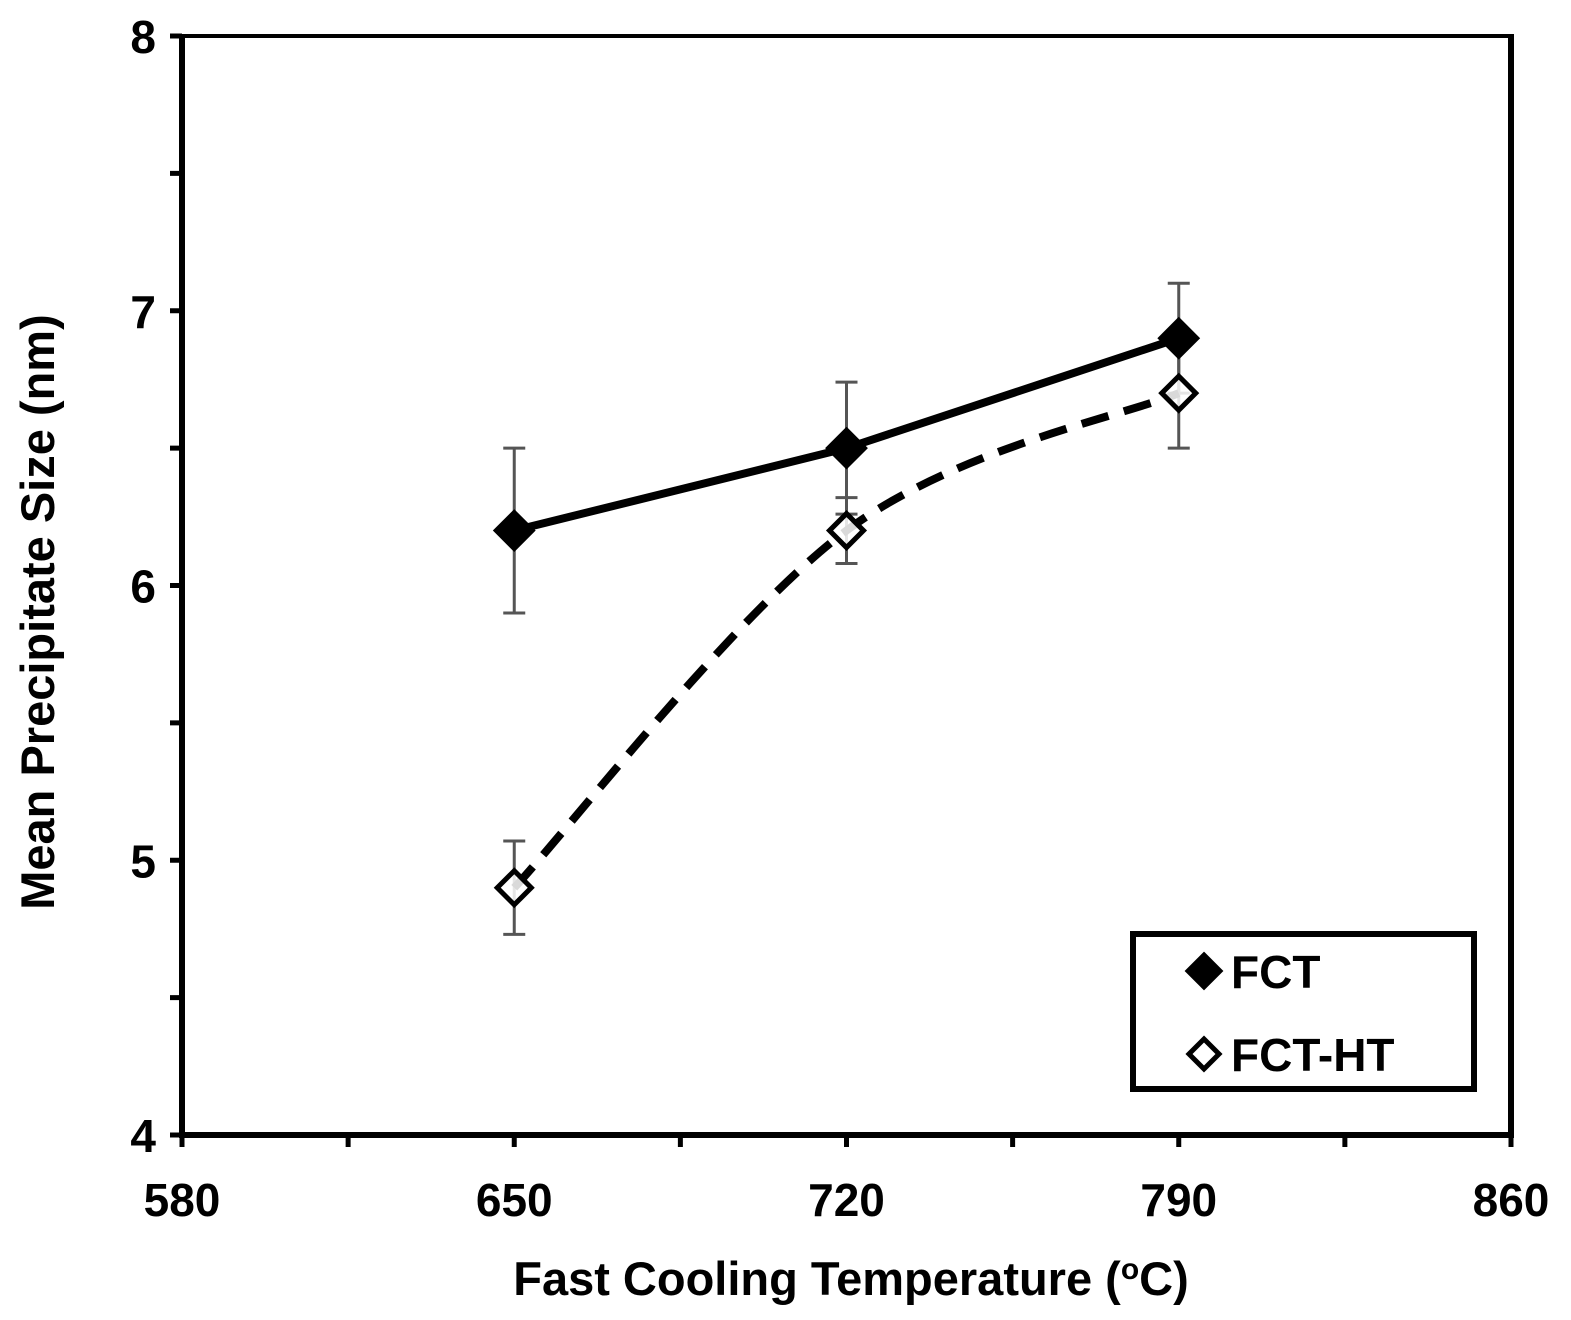  What do you see at coordinates (1275, 972) in the screenshot?
I see `legend-label-fct: FCT` at bounding box center [1275, 972].